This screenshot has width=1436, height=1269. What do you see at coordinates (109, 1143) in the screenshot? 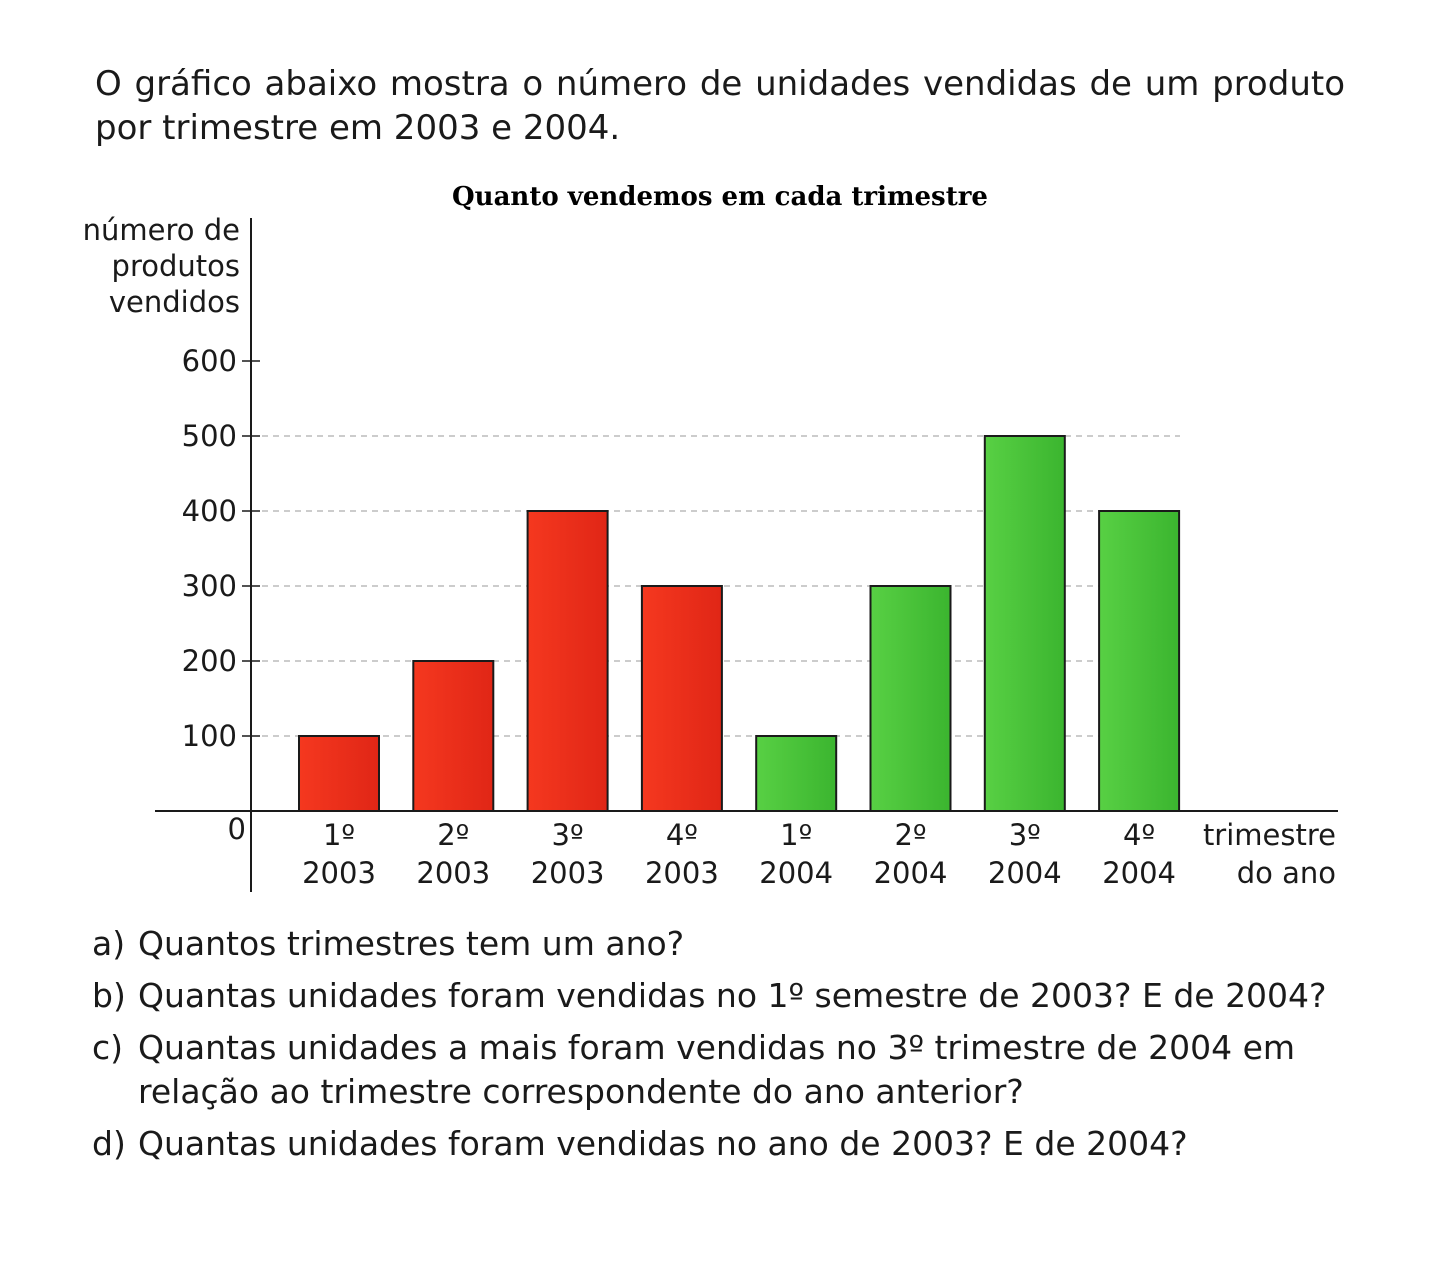
I see `question-letter: d)` at bounding box center [109, 1143].